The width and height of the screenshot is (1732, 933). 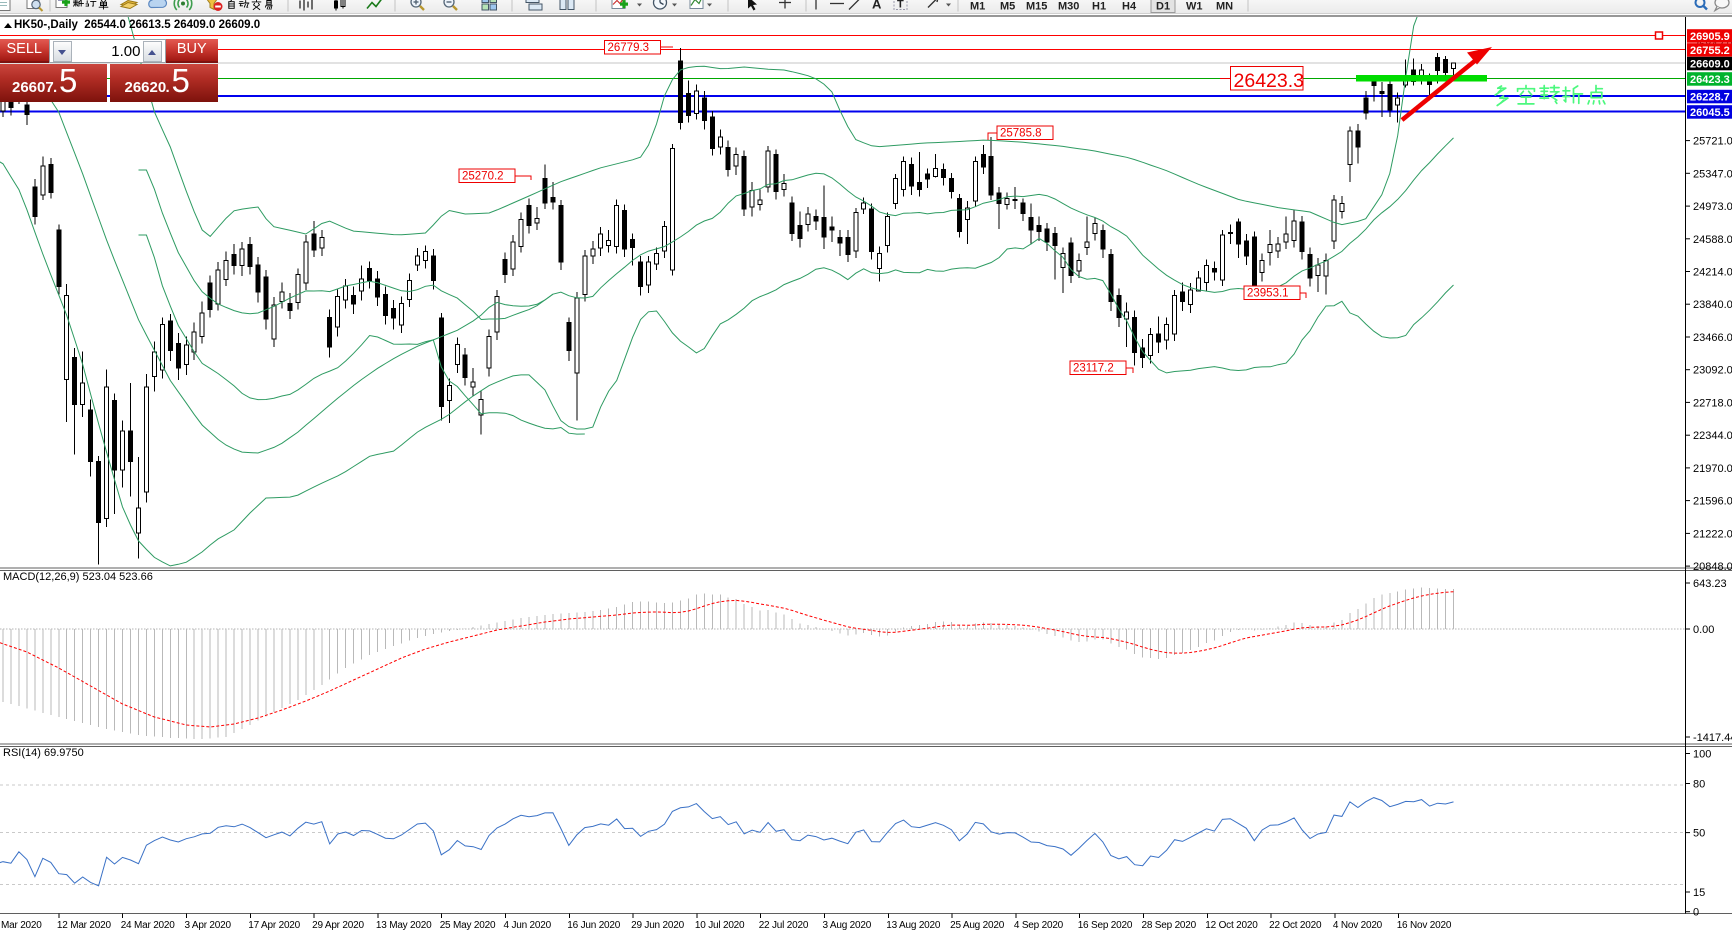 I want to click on svg-text: 23840.0, so click(x=1712, y=305).